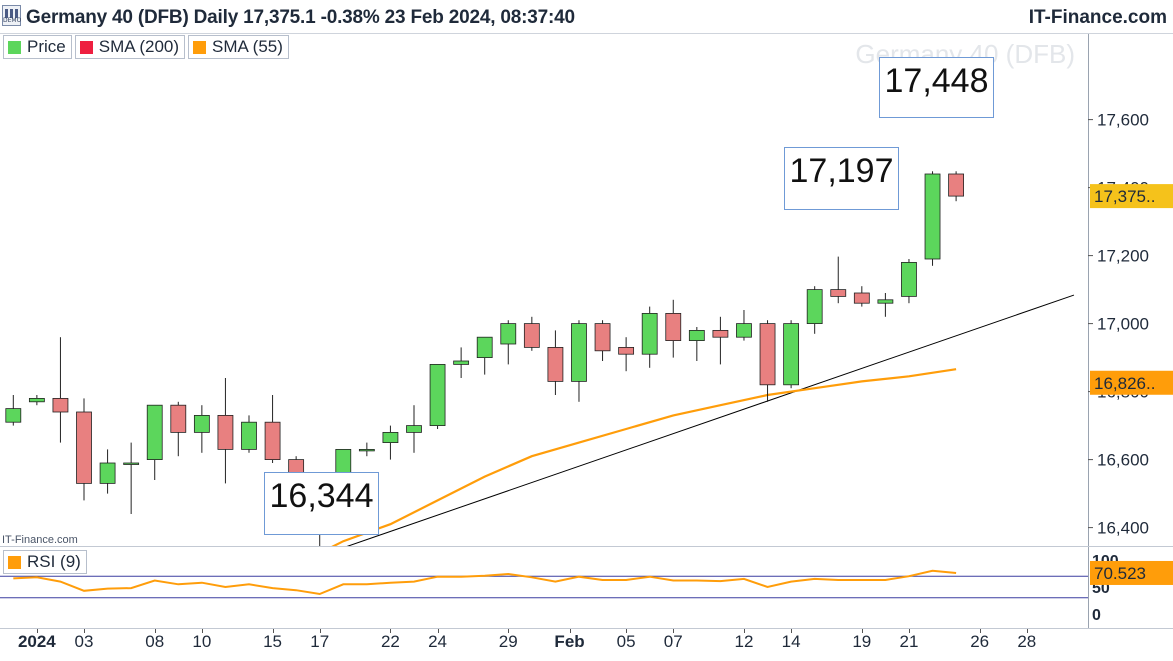  I want to click on x-tick-label: 28, so click(1027, 641).